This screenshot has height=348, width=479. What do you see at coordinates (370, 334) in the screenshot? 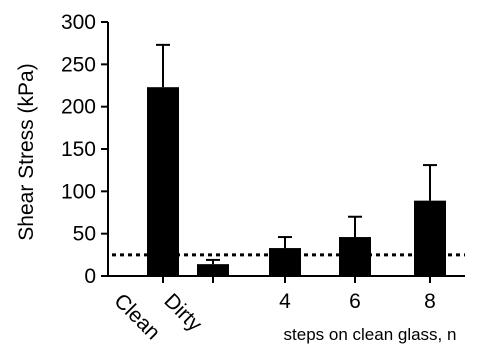
I see `x-axis-title: steps on clean glass, n` at bounding box center [370, 334].